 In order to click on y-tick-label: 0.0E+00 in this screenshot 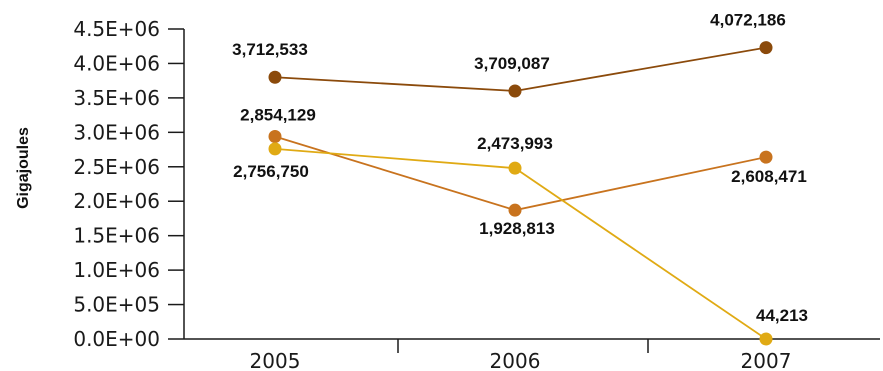, I will do `click(116, 339)`.